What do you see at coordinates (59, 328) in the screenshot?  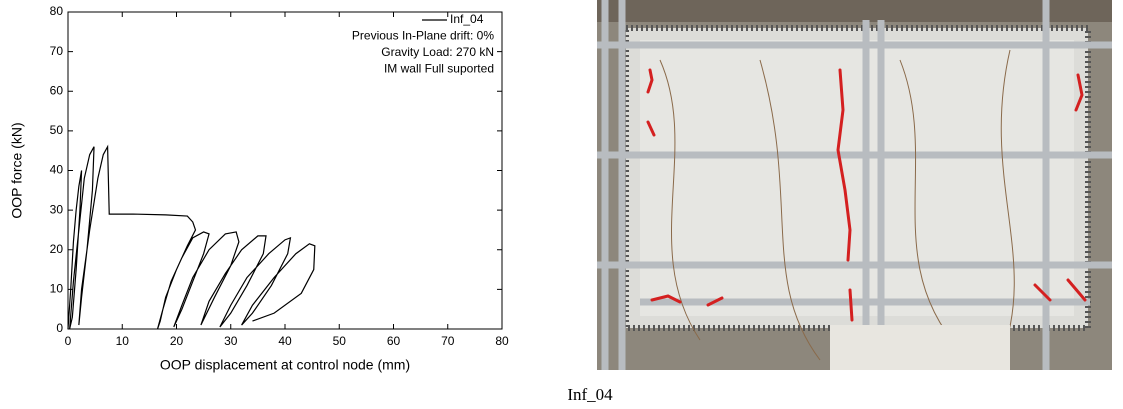 I see `y-tick-label: 0` at bounding box center [59, 328].